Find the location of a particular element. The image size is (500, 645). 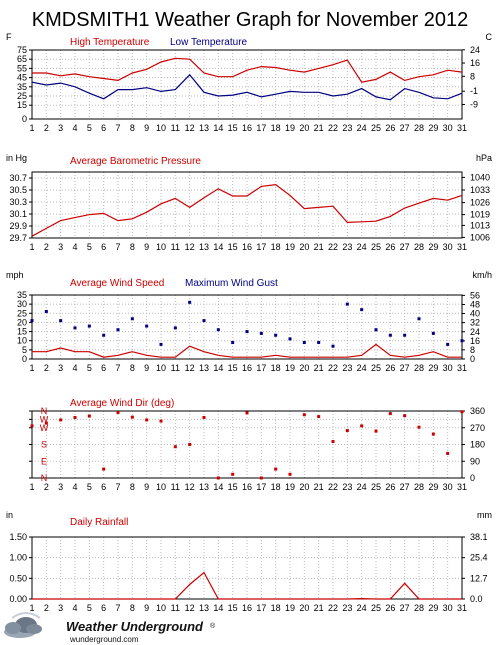

x-tick-label: 30 is located at coordinates (448, 128).